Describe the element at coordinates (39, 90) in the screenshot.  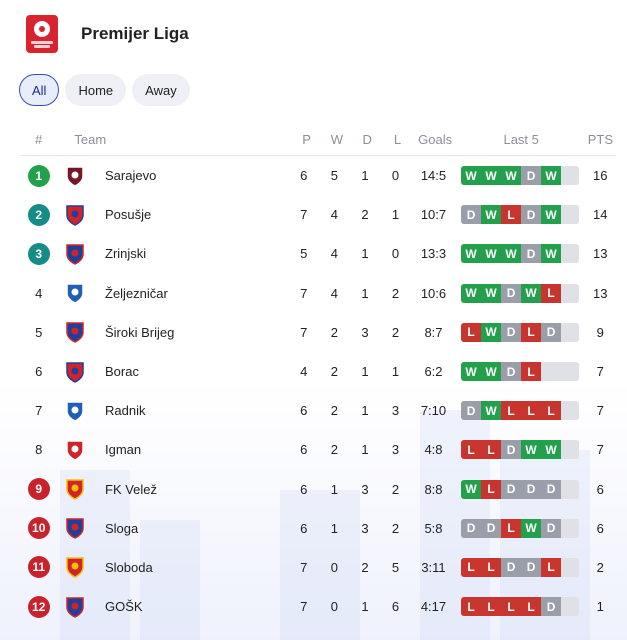
I see `filter-all-button: All` at that location.